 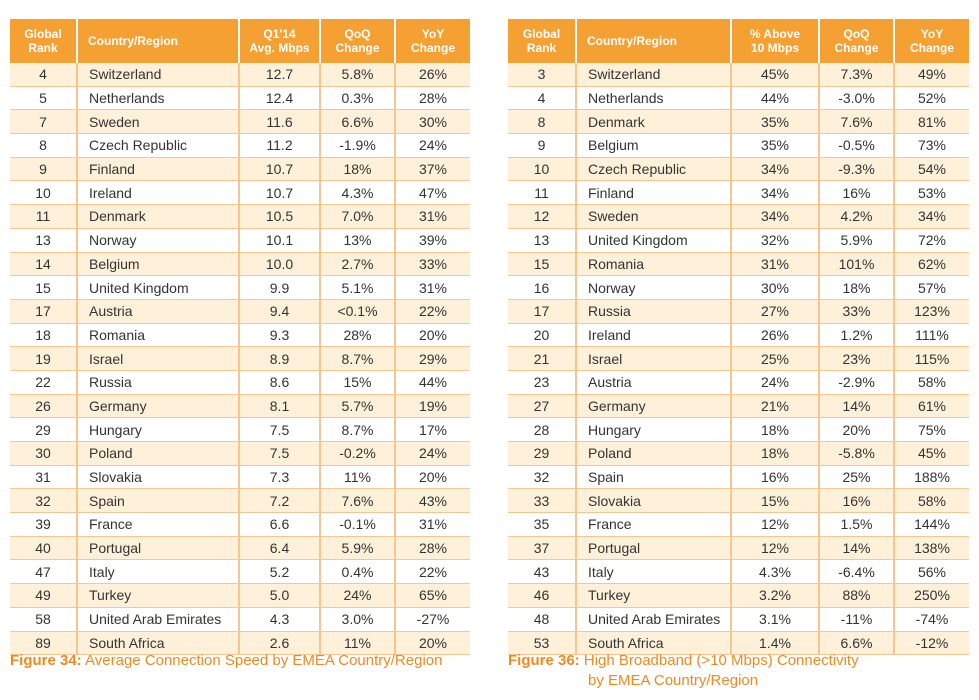 I want to click on table-row: 4 Netherlands 44% -3.0% 52%, so click(x=738, y=98).